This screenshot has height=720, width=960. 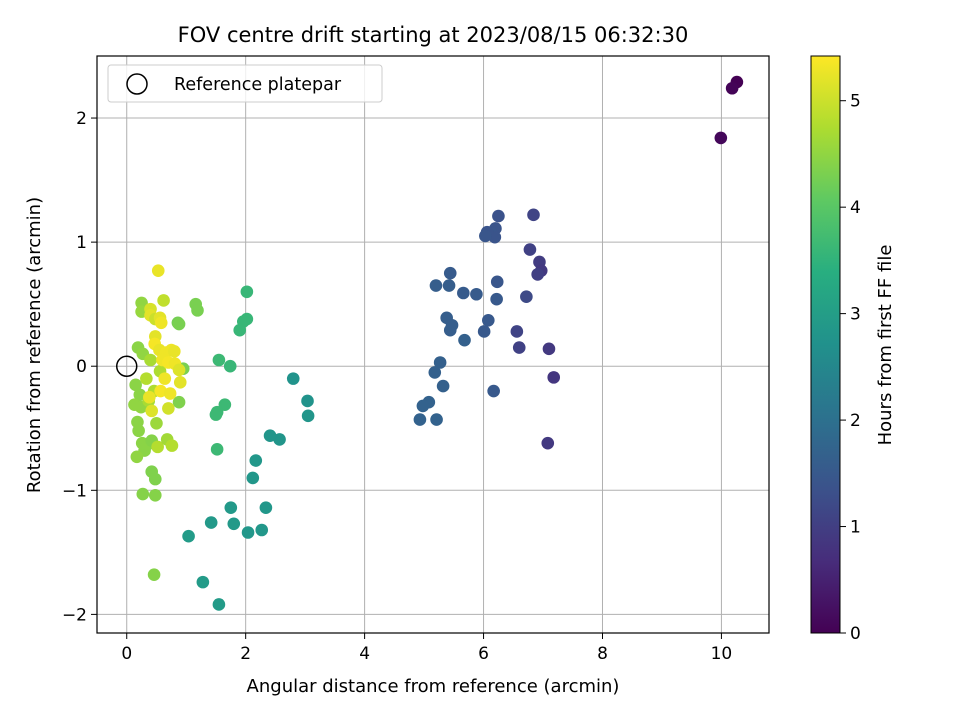 What do you see at coordinates (855, 421) in the screenshot?
I see `colorbar-tick-label: 2` at bounding box center [855, 421].